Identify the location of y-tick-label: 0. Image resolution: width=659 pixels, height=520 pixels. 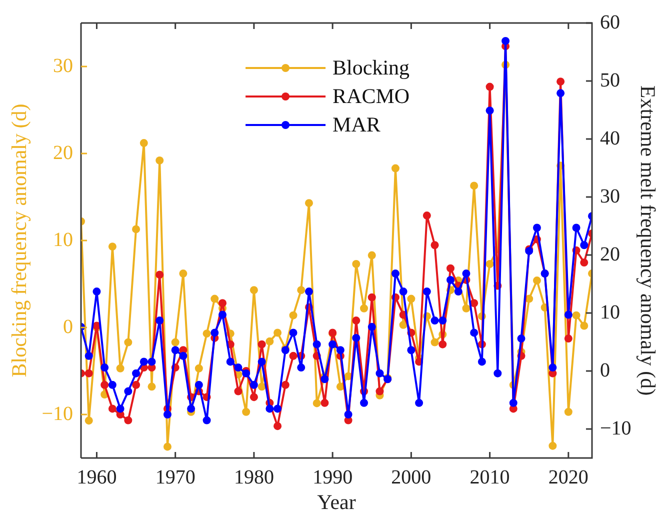
(68, 327).